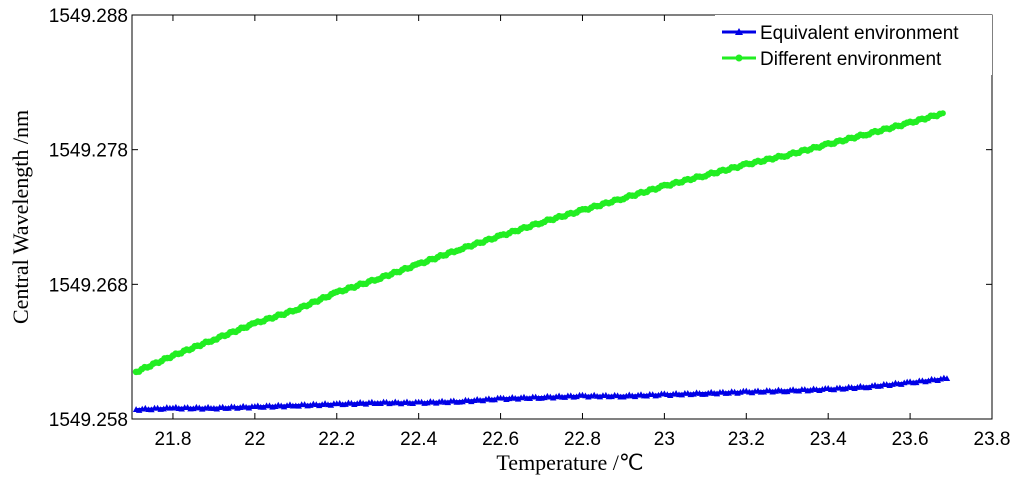 Image resolution: width=1024 pixels, height=482 pixels. I want to click on y-axis-title: Central Wavelength /nm, so click(20, 217).